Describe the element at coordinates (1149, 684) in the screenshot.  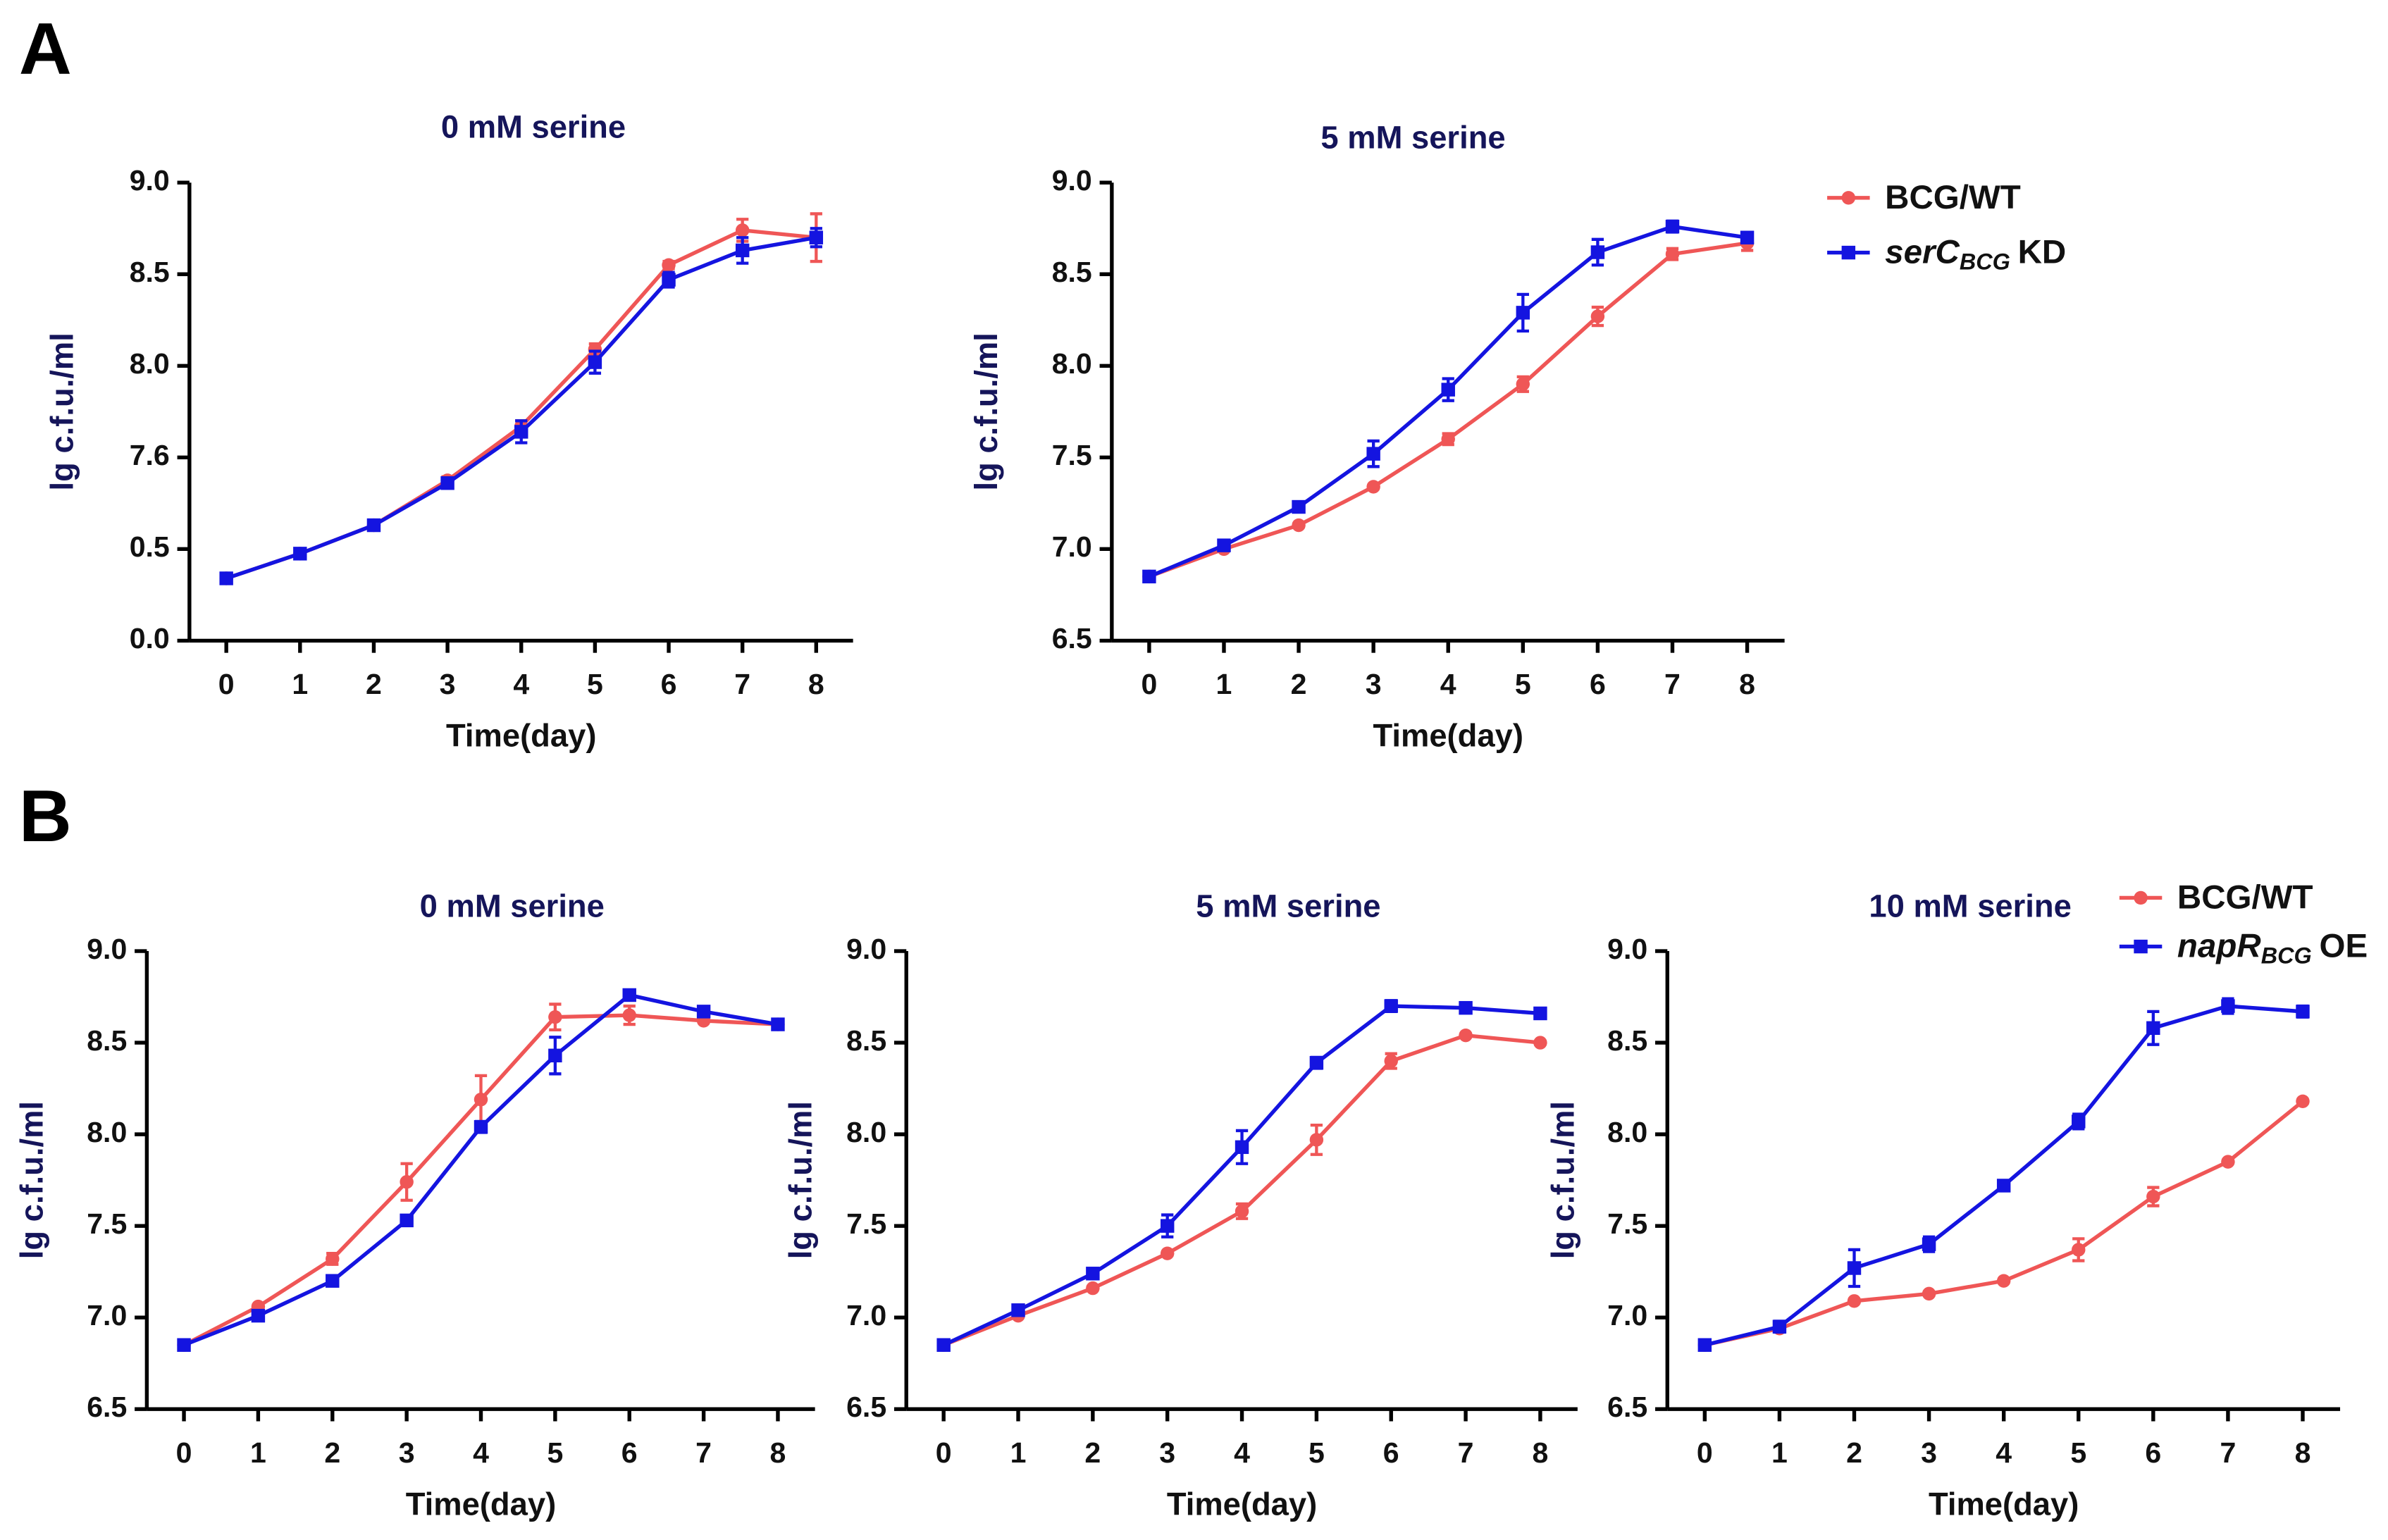
I see `x-tick-label: 0` at that location.